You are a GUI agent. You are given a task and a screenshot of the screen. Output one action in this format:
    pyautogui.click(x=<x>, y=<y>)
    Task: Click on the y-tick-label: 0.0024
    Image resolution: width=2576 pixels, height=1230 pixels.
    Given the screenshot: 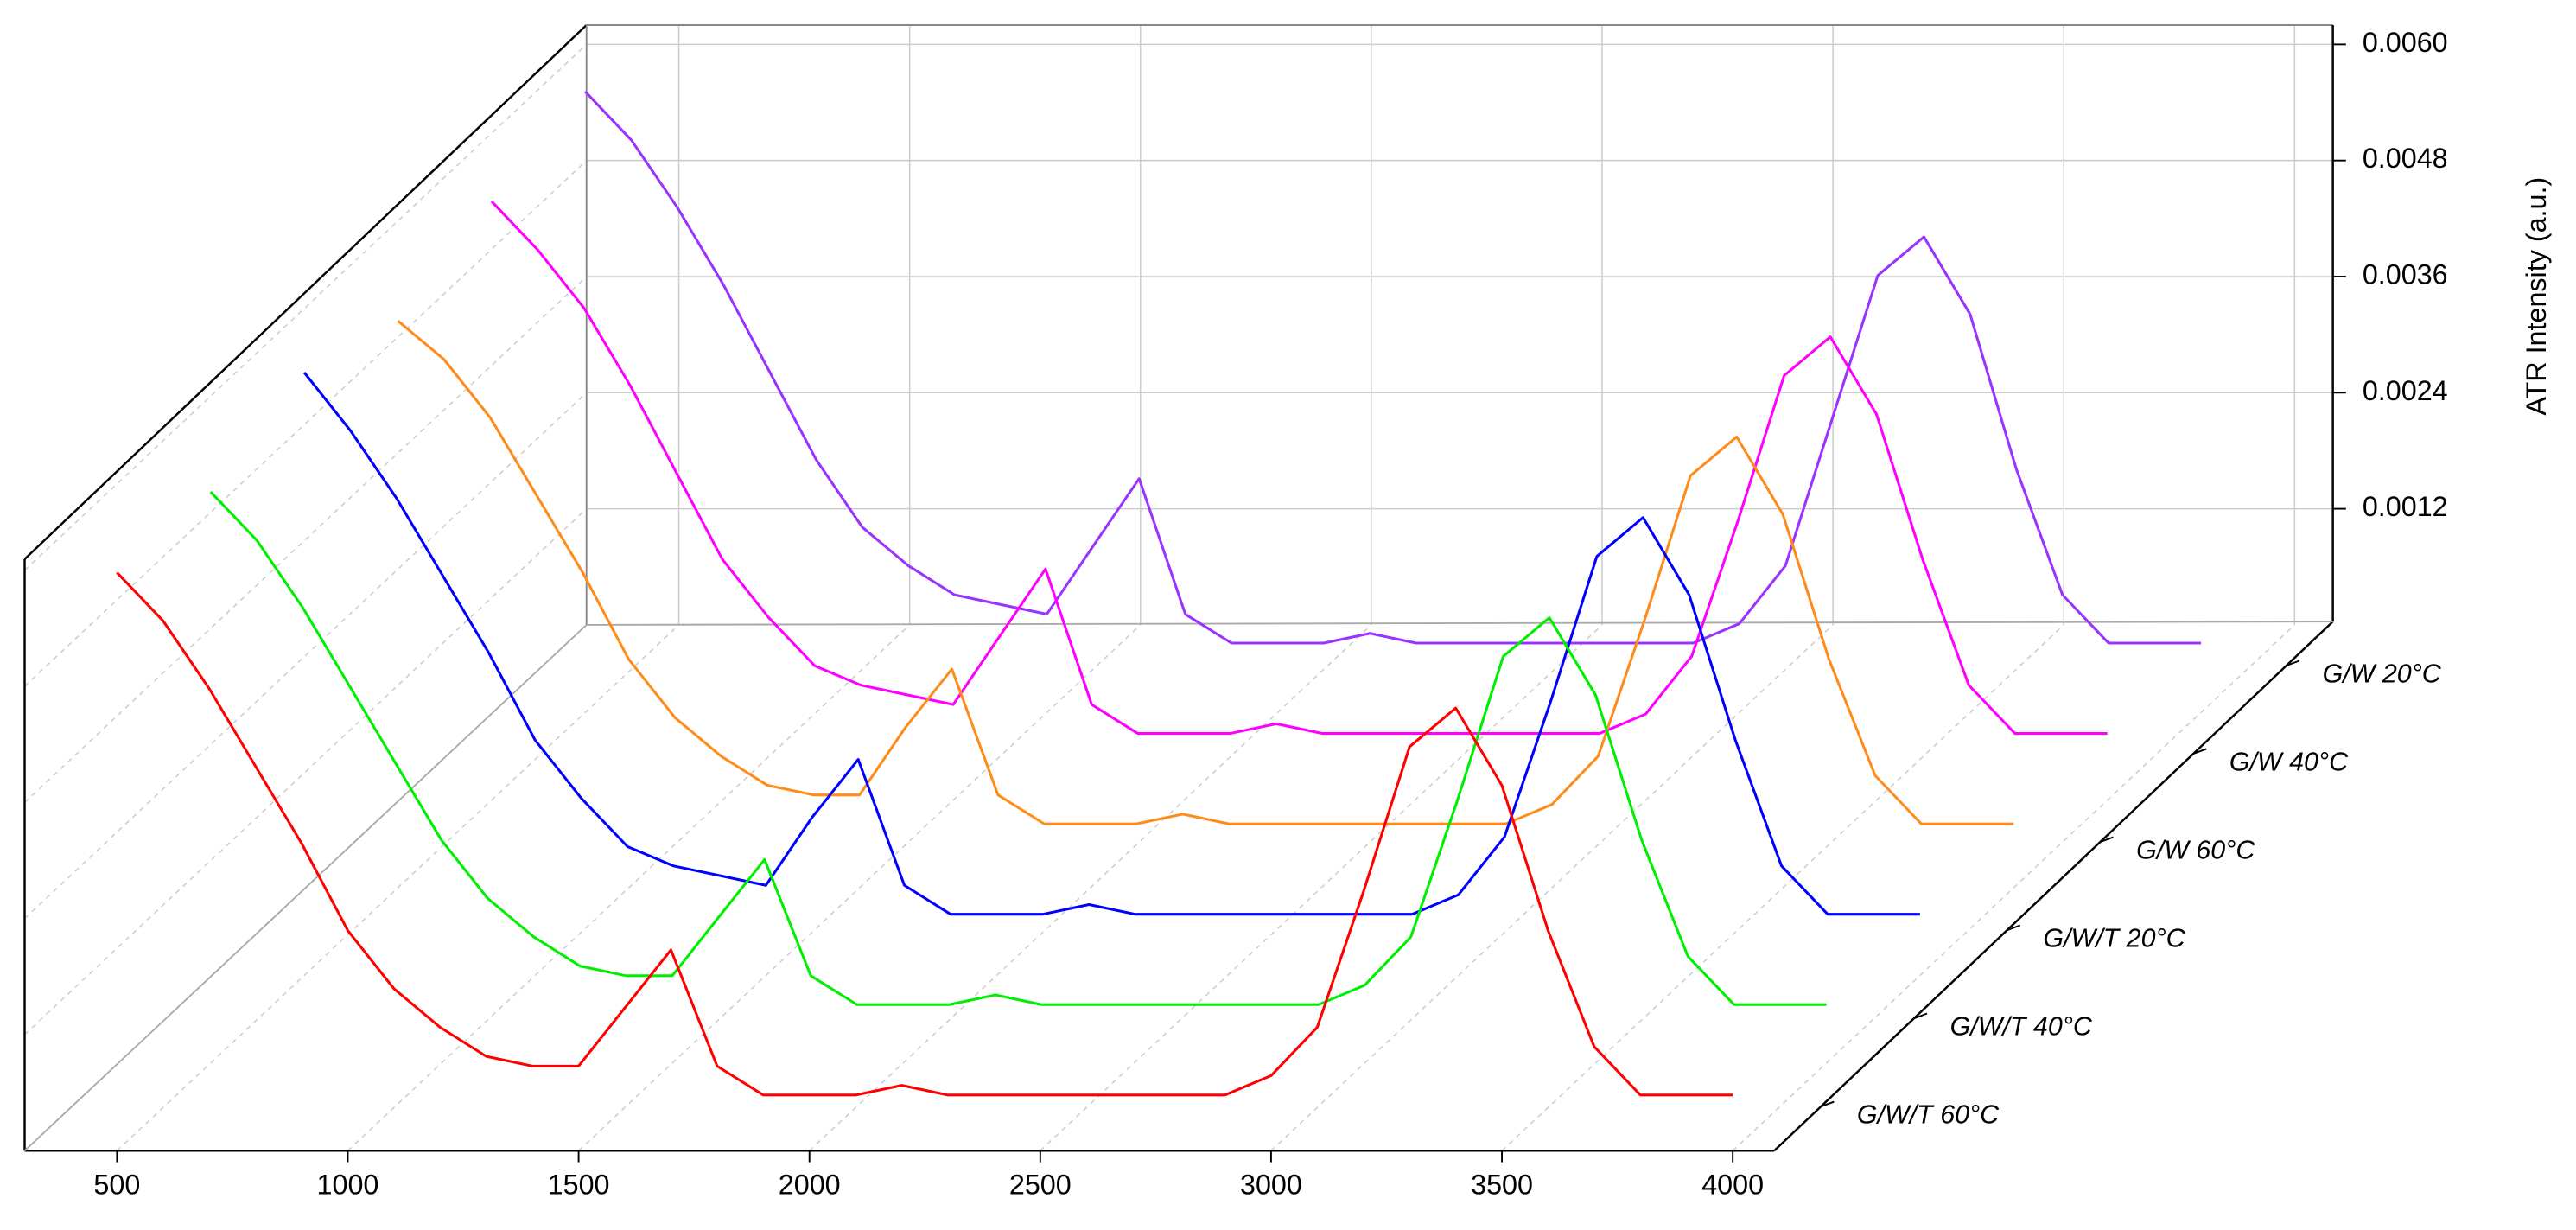 What is the action you would take?
    pyautogui.click(x=2406, y=390)
    